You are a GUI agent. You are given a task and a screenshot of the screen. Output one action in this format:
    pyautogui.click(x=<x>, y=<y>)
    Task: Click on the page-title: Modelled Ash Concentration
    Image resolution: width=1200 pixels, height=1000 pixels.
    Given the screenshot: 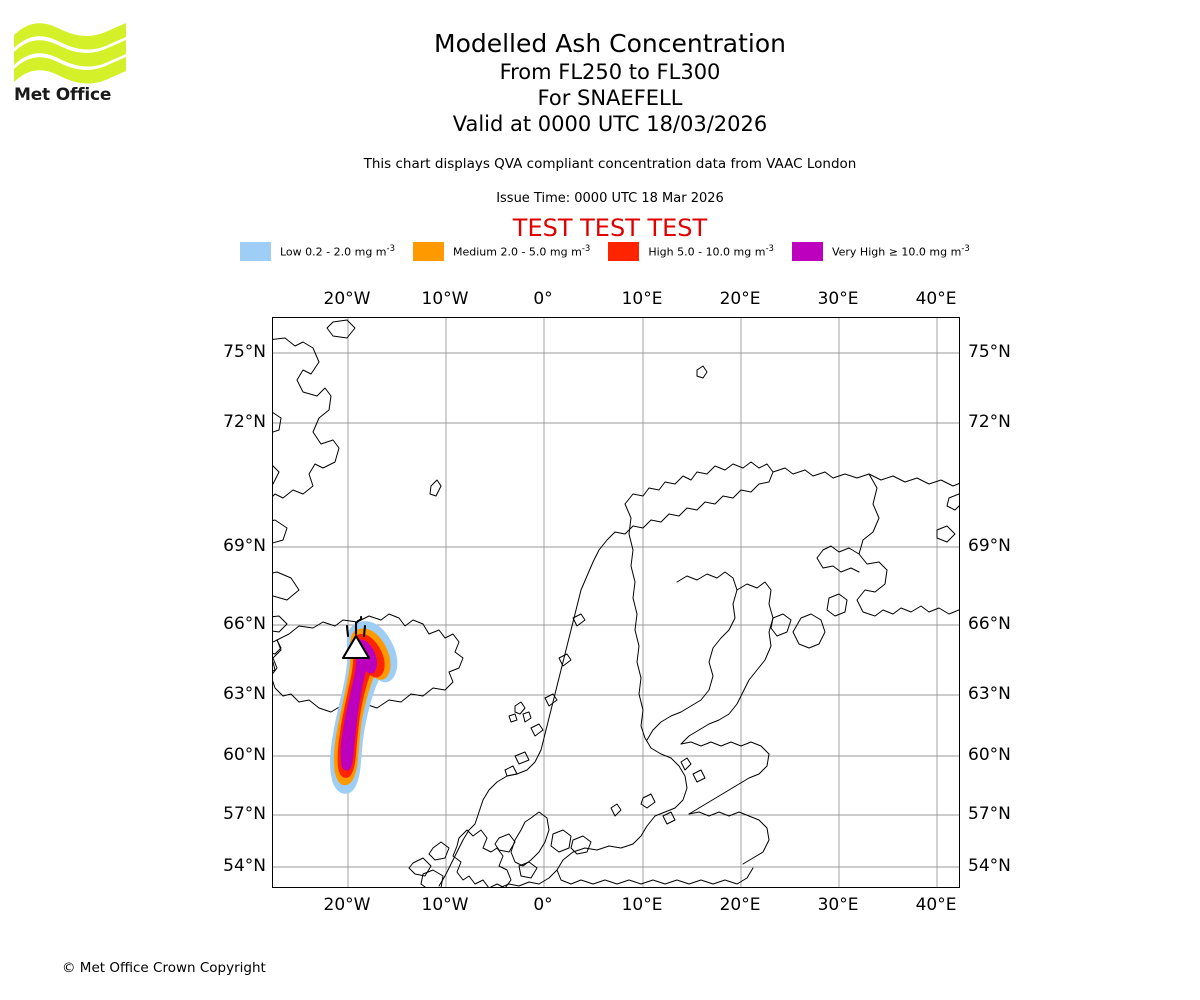 What is the action you would take?
    pyautogui.click(x=610, y=43)
    